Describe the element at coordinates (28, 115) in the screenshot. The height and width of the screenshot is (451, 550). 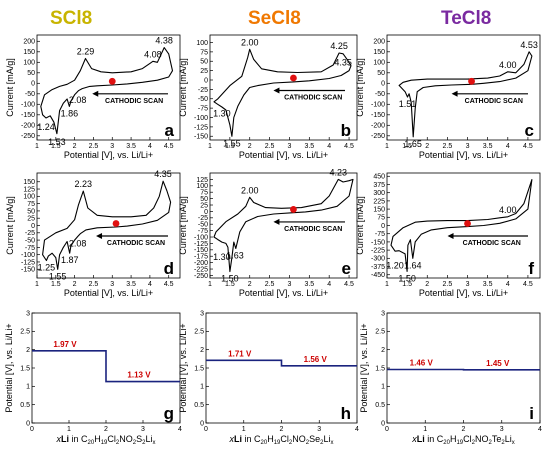
I see `y-tick-label: -150` at that location.